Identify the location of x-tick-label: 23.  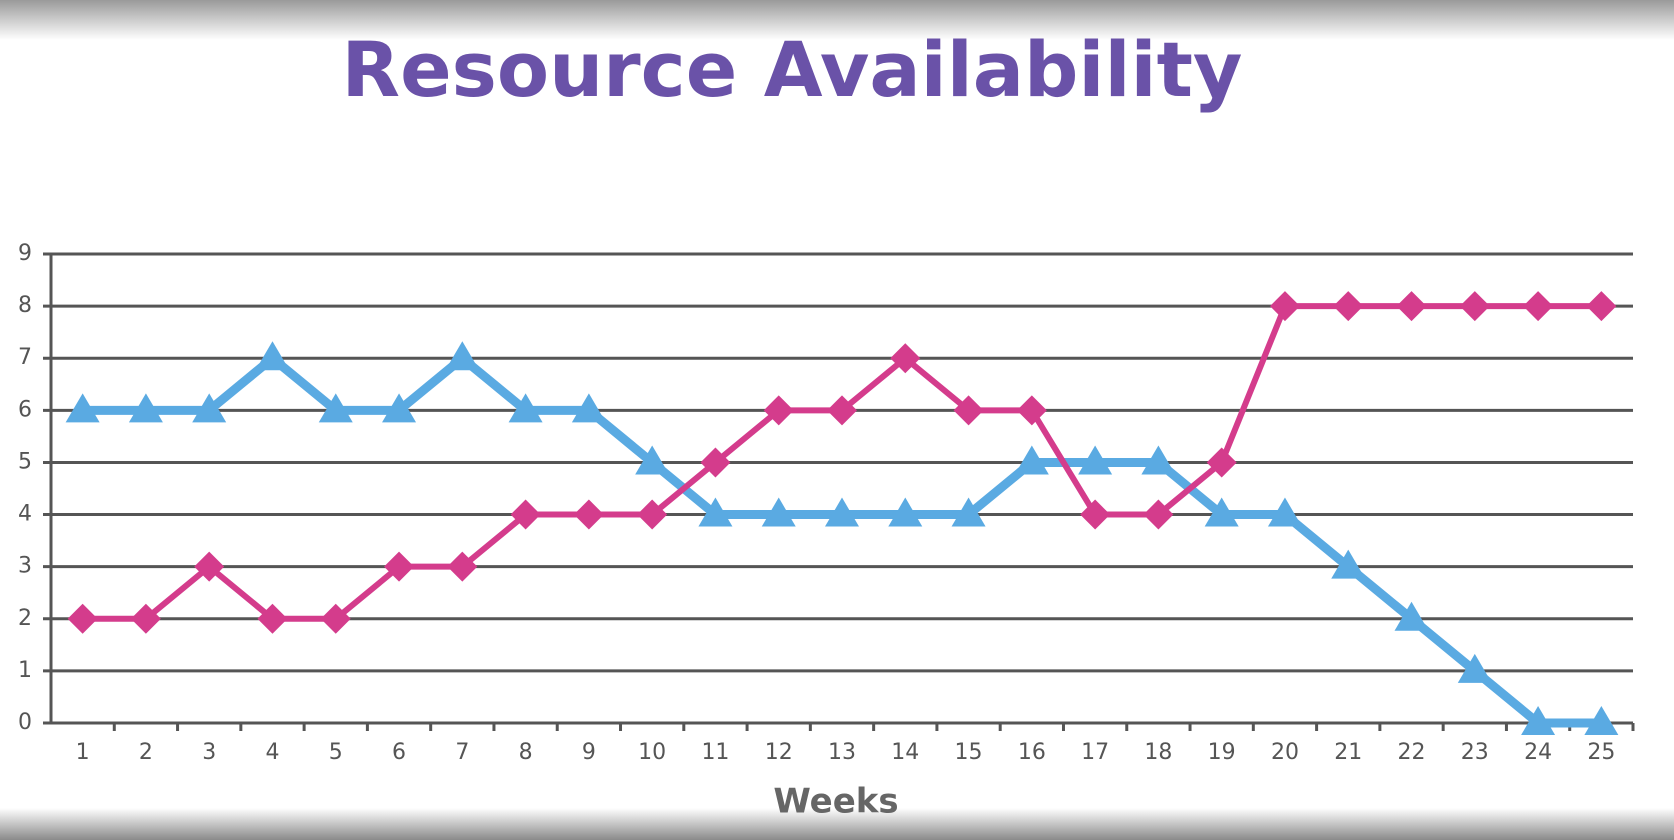
(1475, 752).